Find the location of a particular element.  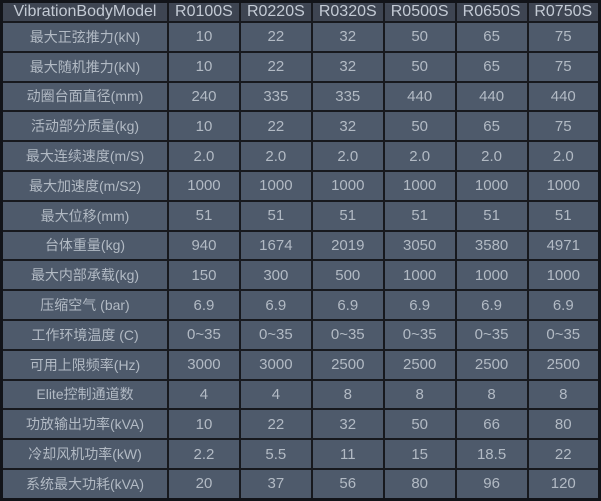

table-row: 压缩空气 (bar) 6.9 6.9 6.9 6.9 6.9 6.9 is located at coordinates (300, 305).